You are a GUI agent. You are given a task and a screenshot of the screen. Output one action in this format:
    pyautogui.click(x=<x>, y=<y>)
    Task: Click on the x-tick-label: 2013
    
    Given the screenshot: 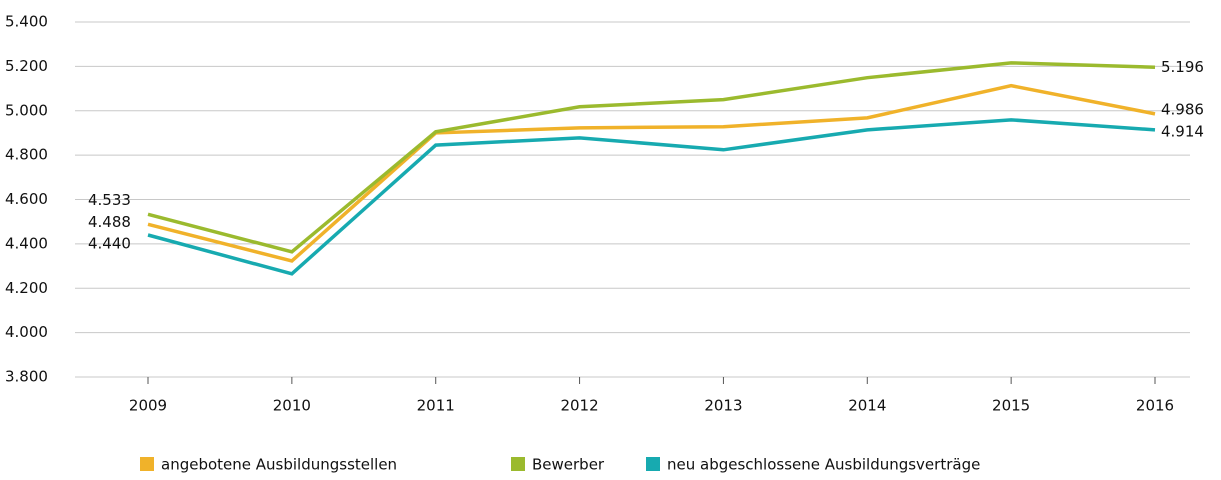 What is the action you would take?
    pyautogui.click(x=723, y=406)
    